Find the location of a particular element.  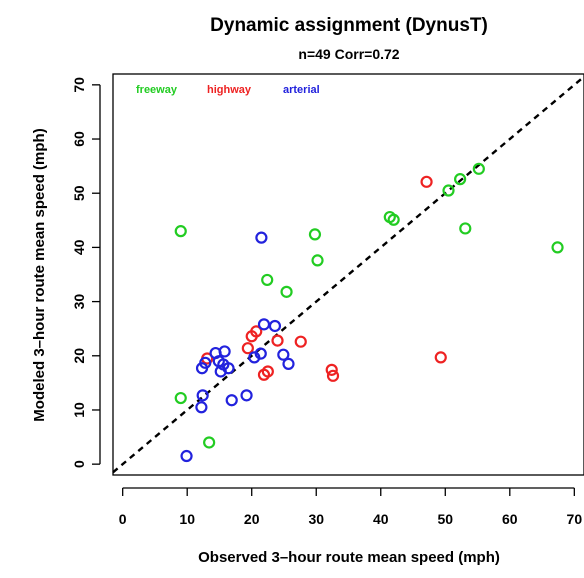

x-tick-label: 40 is located at coordinates (381, 519).